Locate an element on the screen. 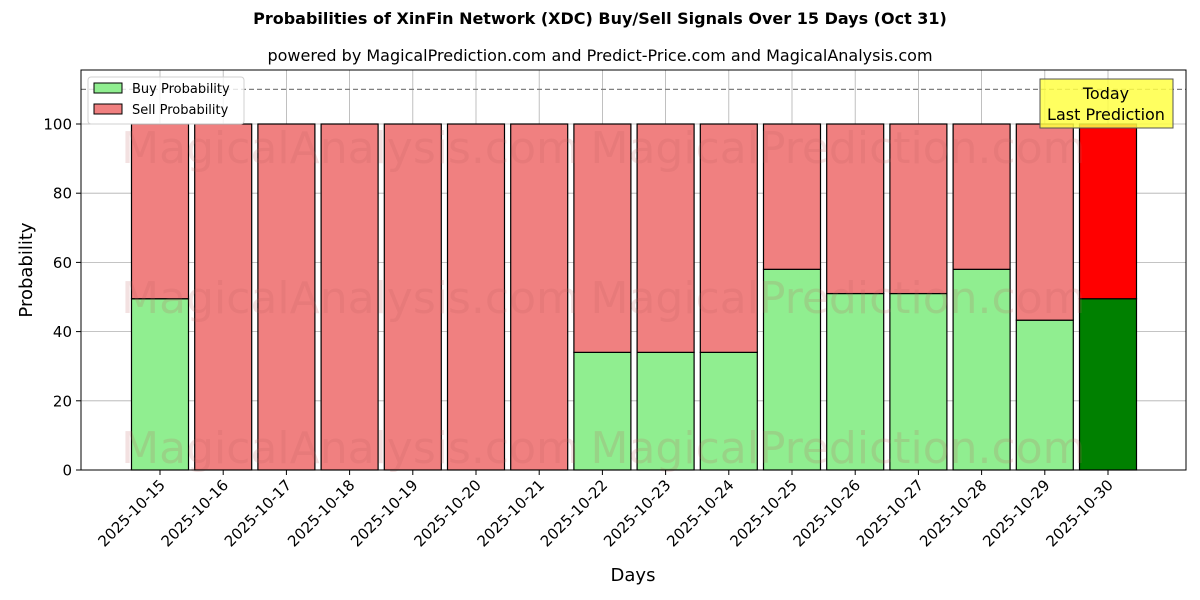 Image resolution: width=1200 pixels, height=600 pixels. x-tick-label: 2025-10-21 is located at coordinates (511, 513).